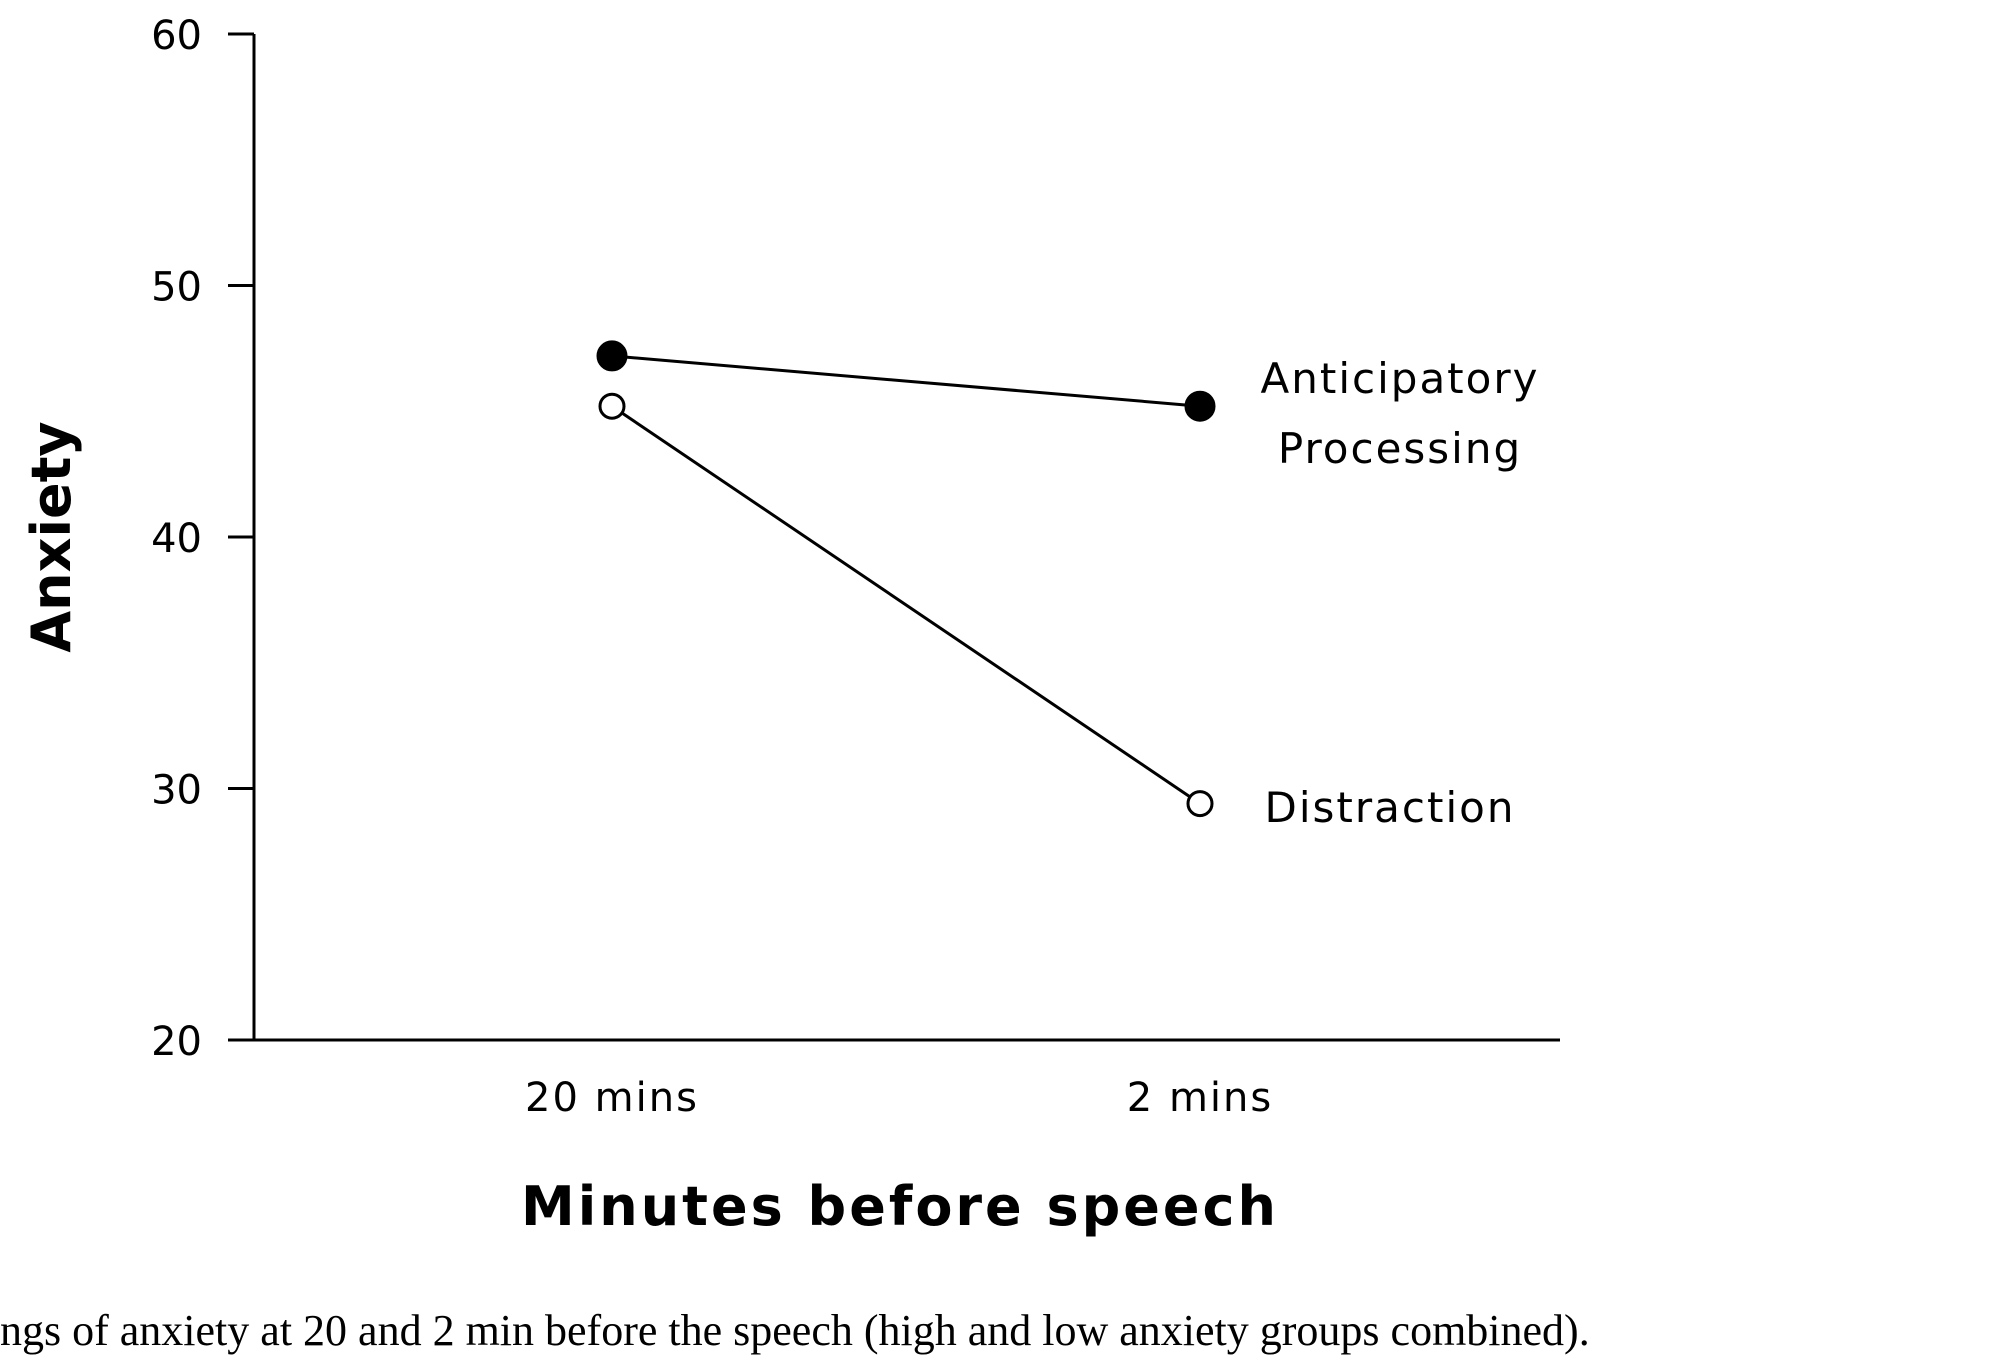 This screenshot has height=1358, width=1990. I want to click on y-tick-label: 40, so click(176, 539).